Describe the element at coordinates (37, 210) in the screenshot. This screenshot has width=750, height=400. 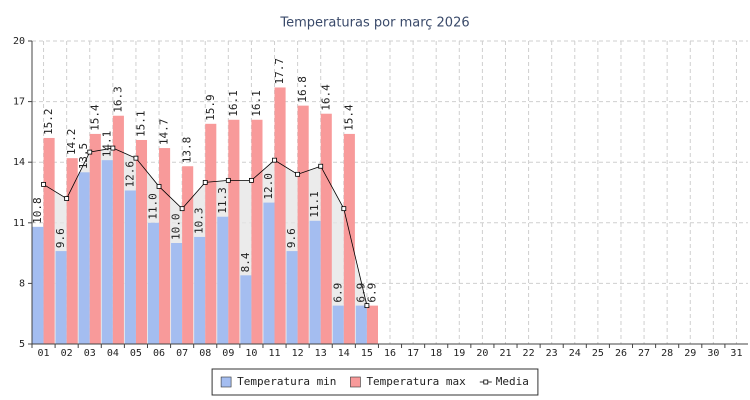
I see `value-label: 10.8` at that location.